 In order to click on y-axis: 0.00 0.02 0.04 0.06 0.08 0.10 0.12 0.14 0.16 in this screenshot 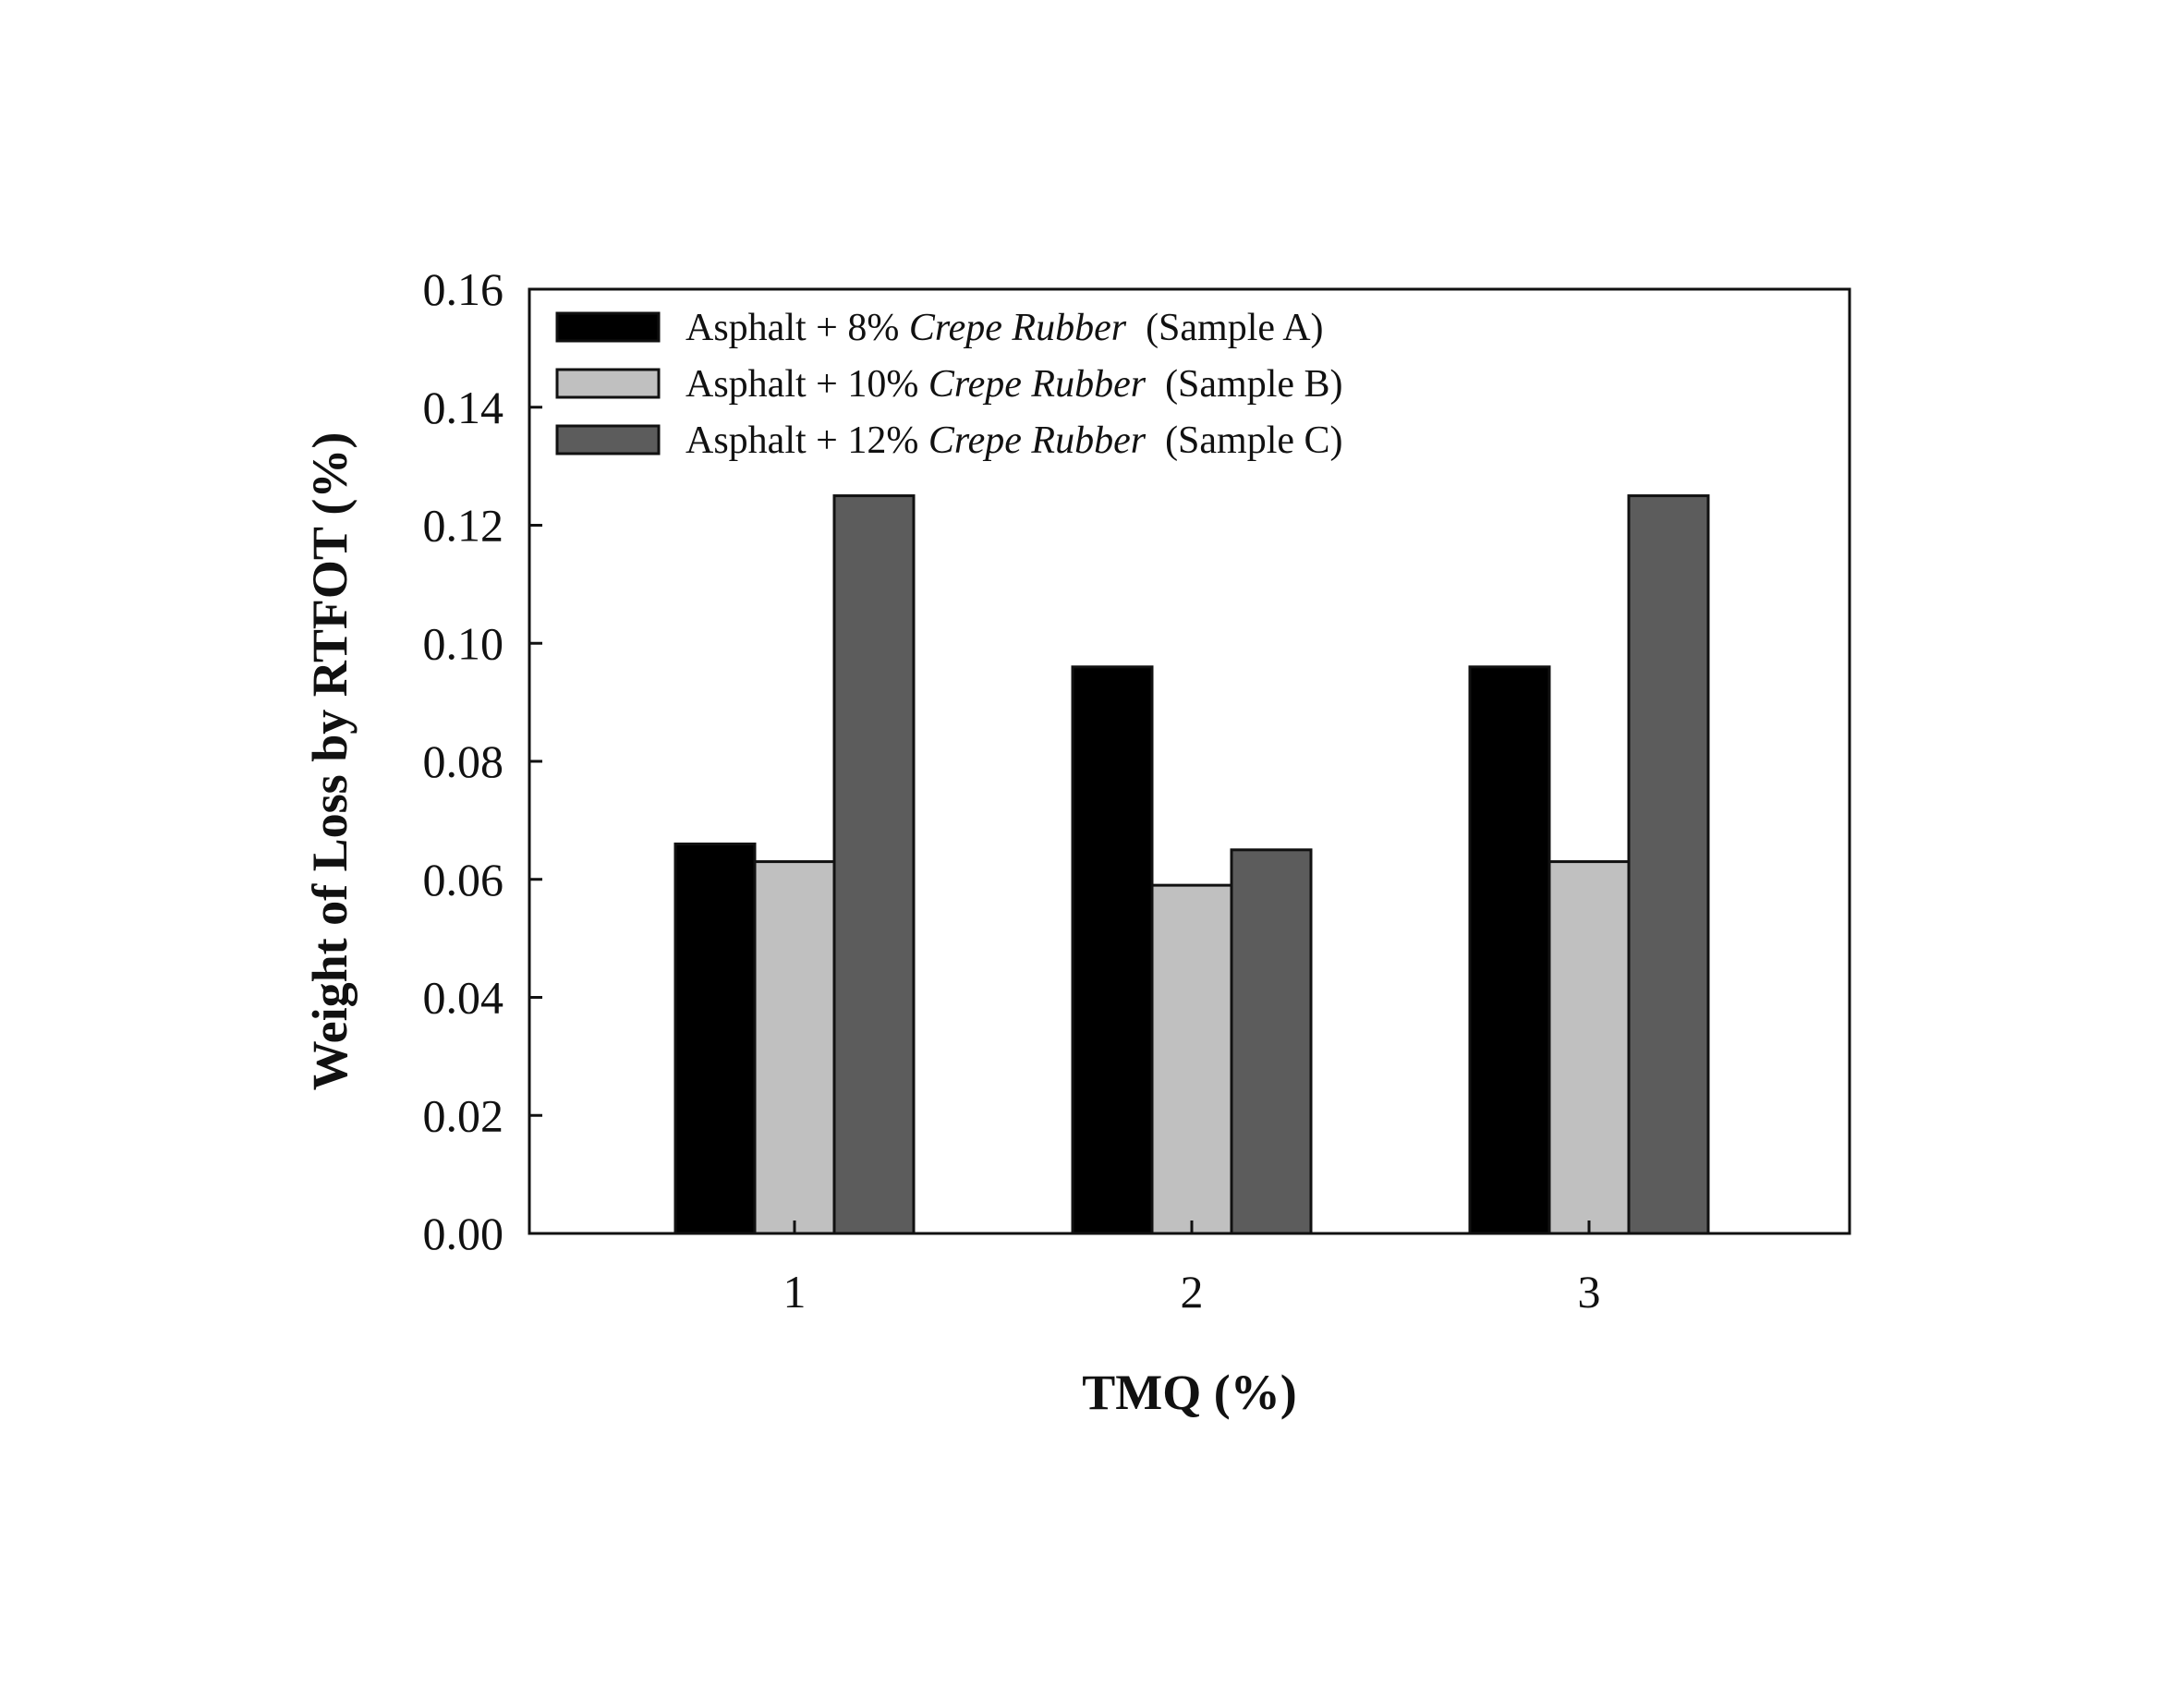, I will do `click(482, 761)`.